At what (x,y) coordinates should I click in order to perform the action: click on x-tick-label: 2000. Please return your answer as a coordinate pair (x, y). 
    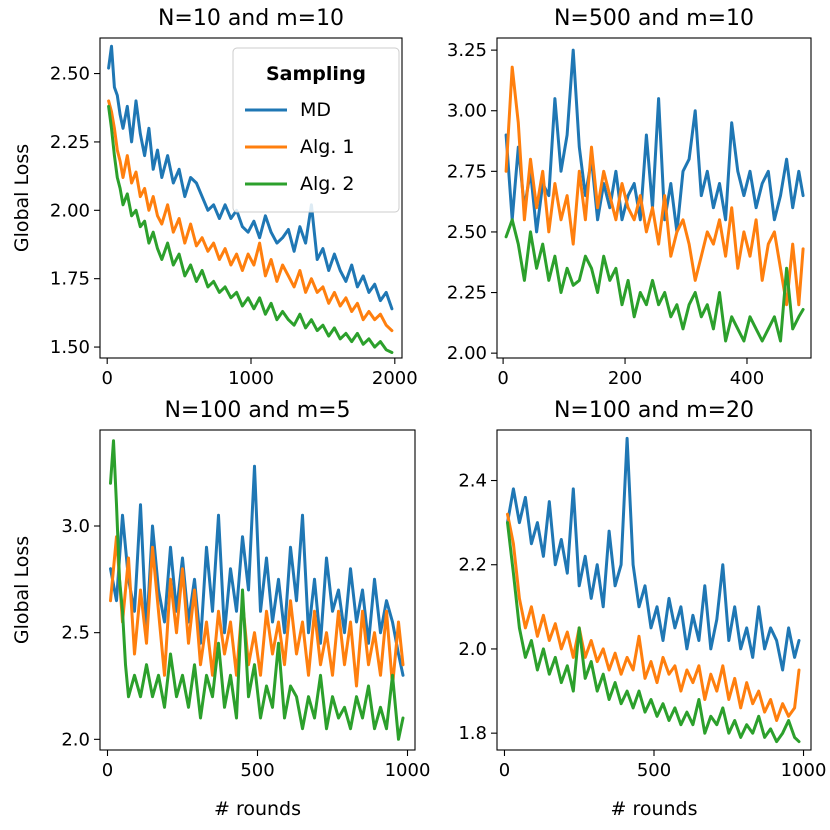
    Looking at the image, I should click on (395, 378).